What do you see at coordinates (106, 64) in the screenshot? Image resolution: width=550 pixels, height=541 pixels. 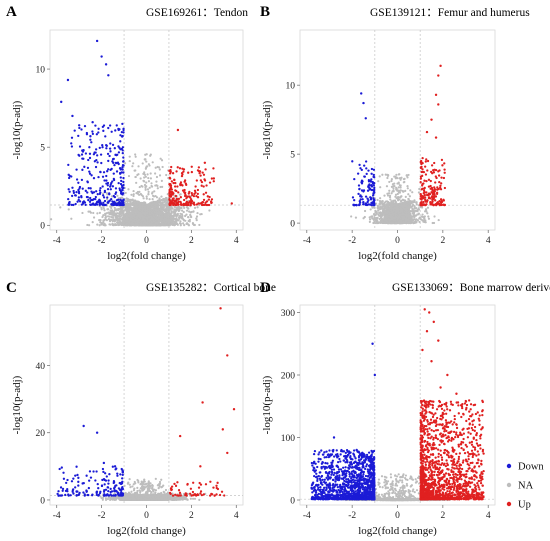 I see `point-outlier` at bounding box center [106, 64].